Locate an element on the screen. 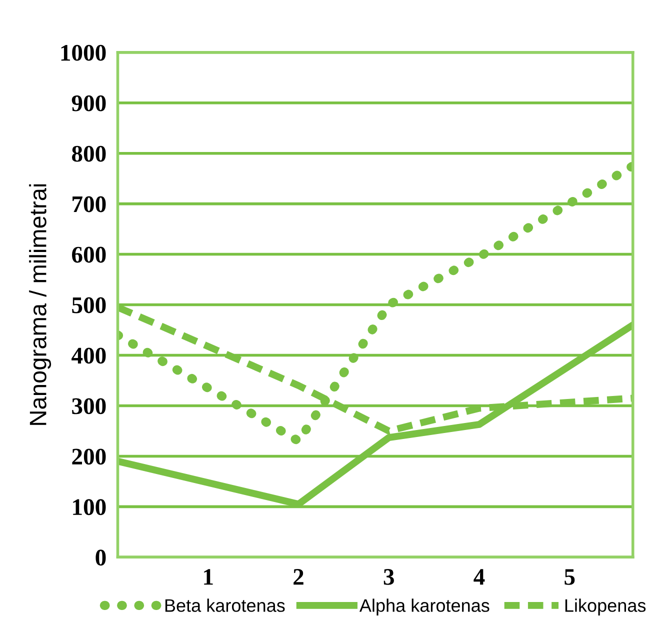 The image size is (669, 631). y-tick-label: 600 is located at coordinates (89, 254).